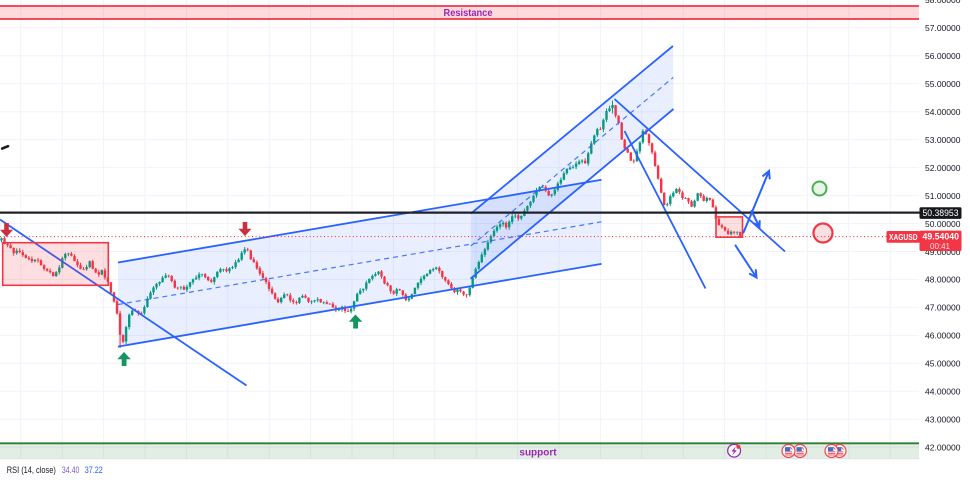 The width and height of the screenshot is (970, 485). Describe the element at coordinates (943, 84) in the screenshot. I see `svg-text: 55.00000` at that location.